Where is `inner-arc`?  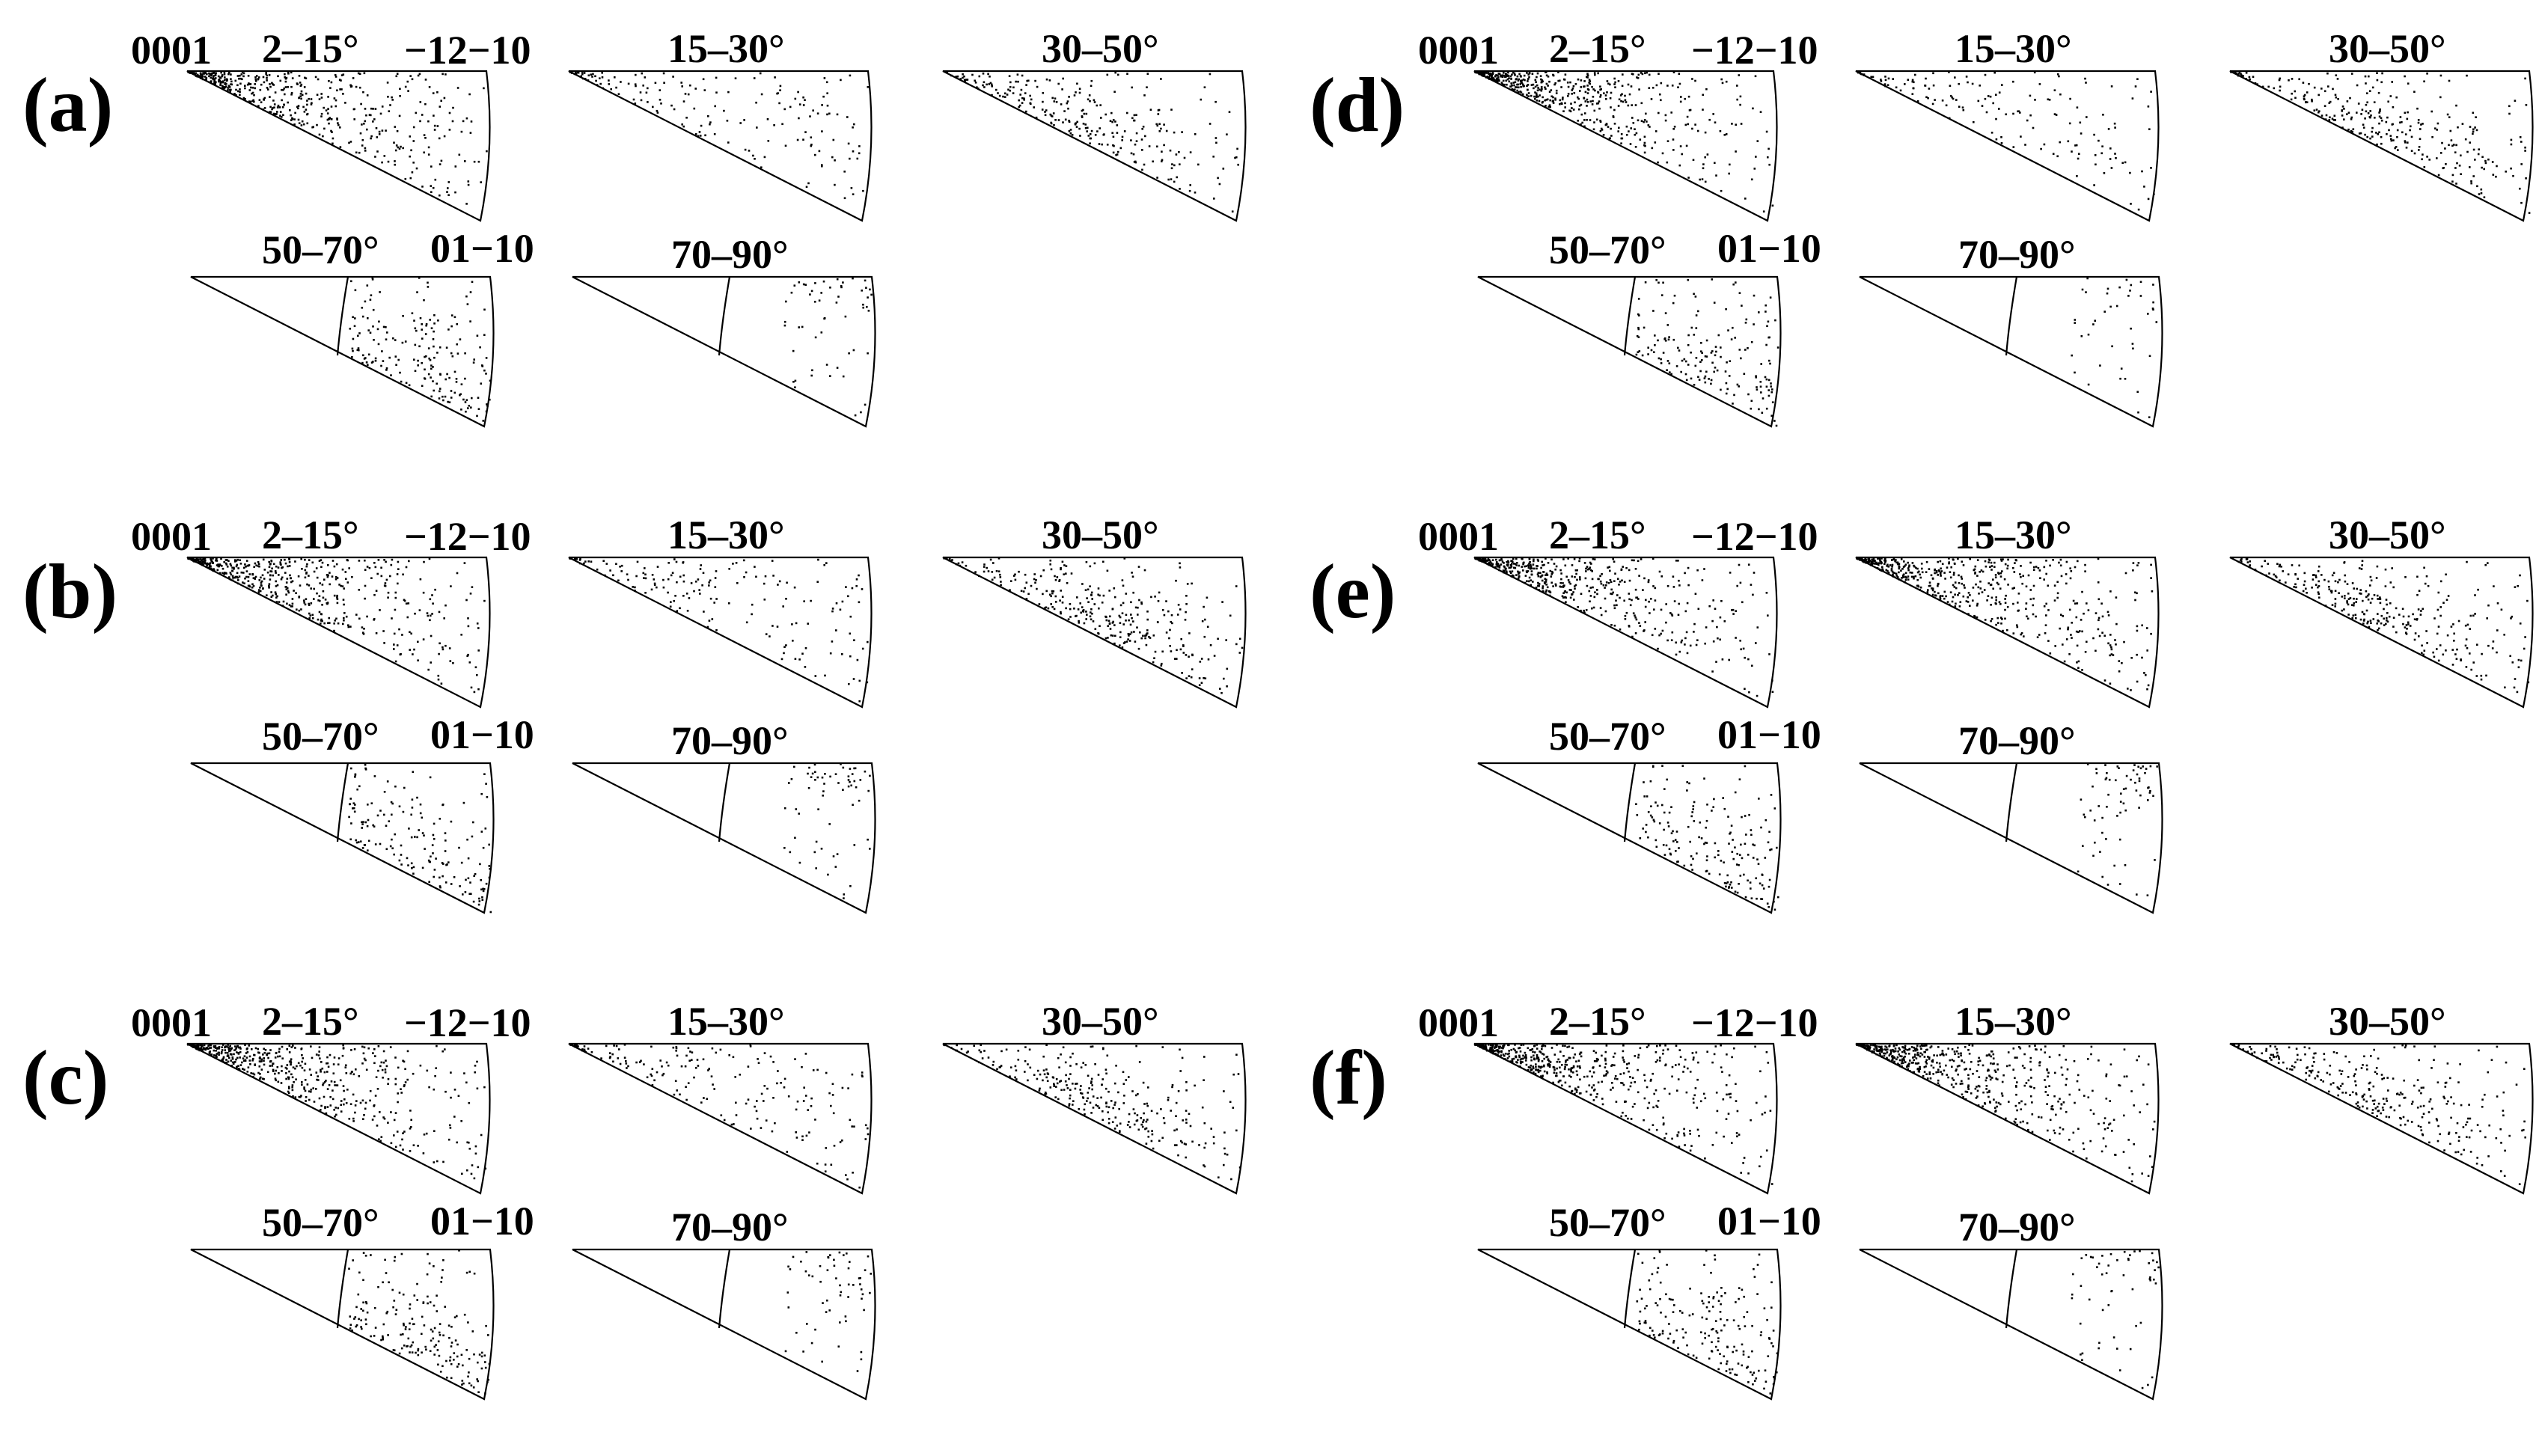 inner-arc is located at coordinates (1630, 316).